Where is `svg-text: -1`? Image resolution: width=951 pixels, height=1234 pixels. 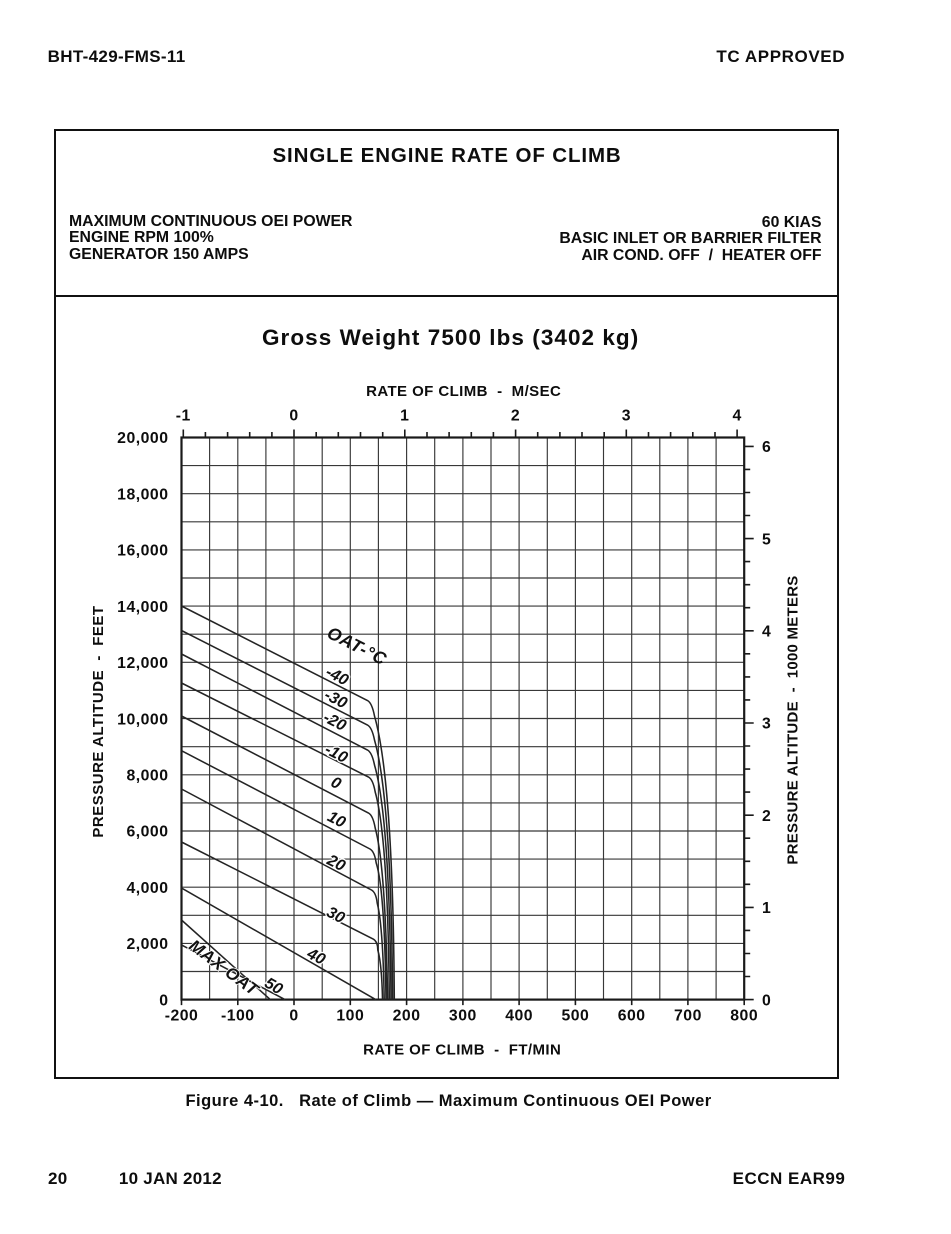
svg-text: -1 is located at coordinates (183, 416).